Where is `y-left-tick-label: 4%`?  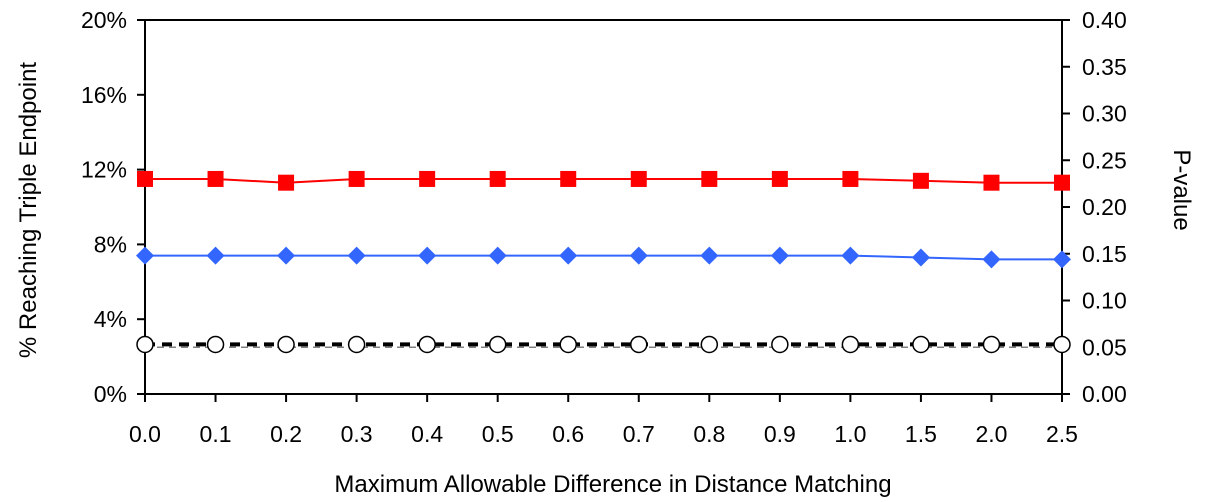
y-left-tick-label: 4% is located at coordinates (110, 319).